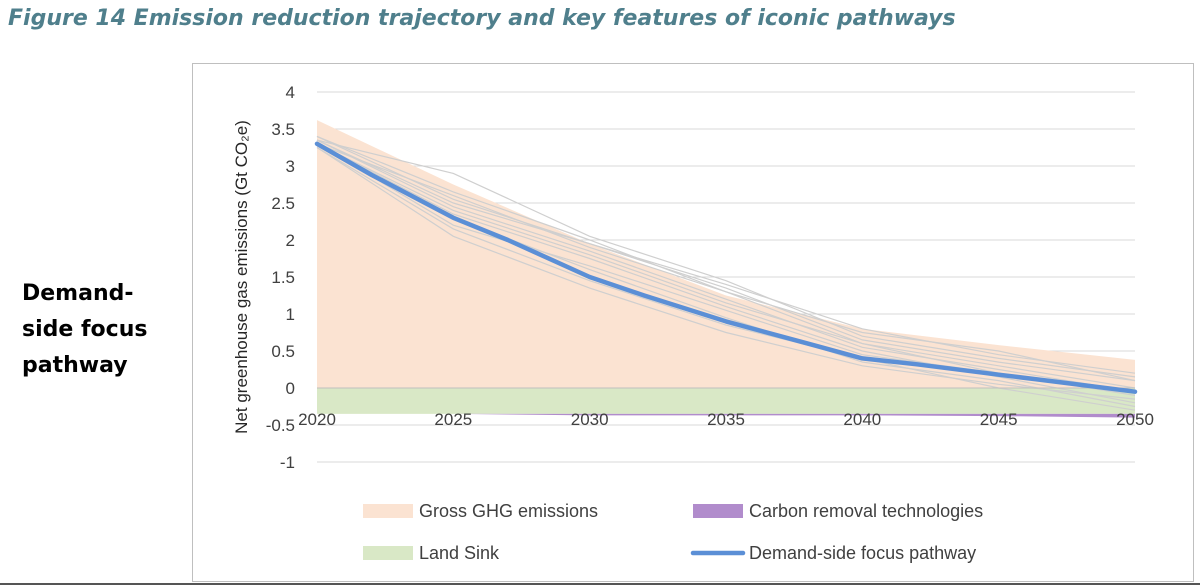  What do you see at coordinates (283, 203) in the screenshot?
I see `y-tick-label: 2.5` at bounding box center [283, 203].